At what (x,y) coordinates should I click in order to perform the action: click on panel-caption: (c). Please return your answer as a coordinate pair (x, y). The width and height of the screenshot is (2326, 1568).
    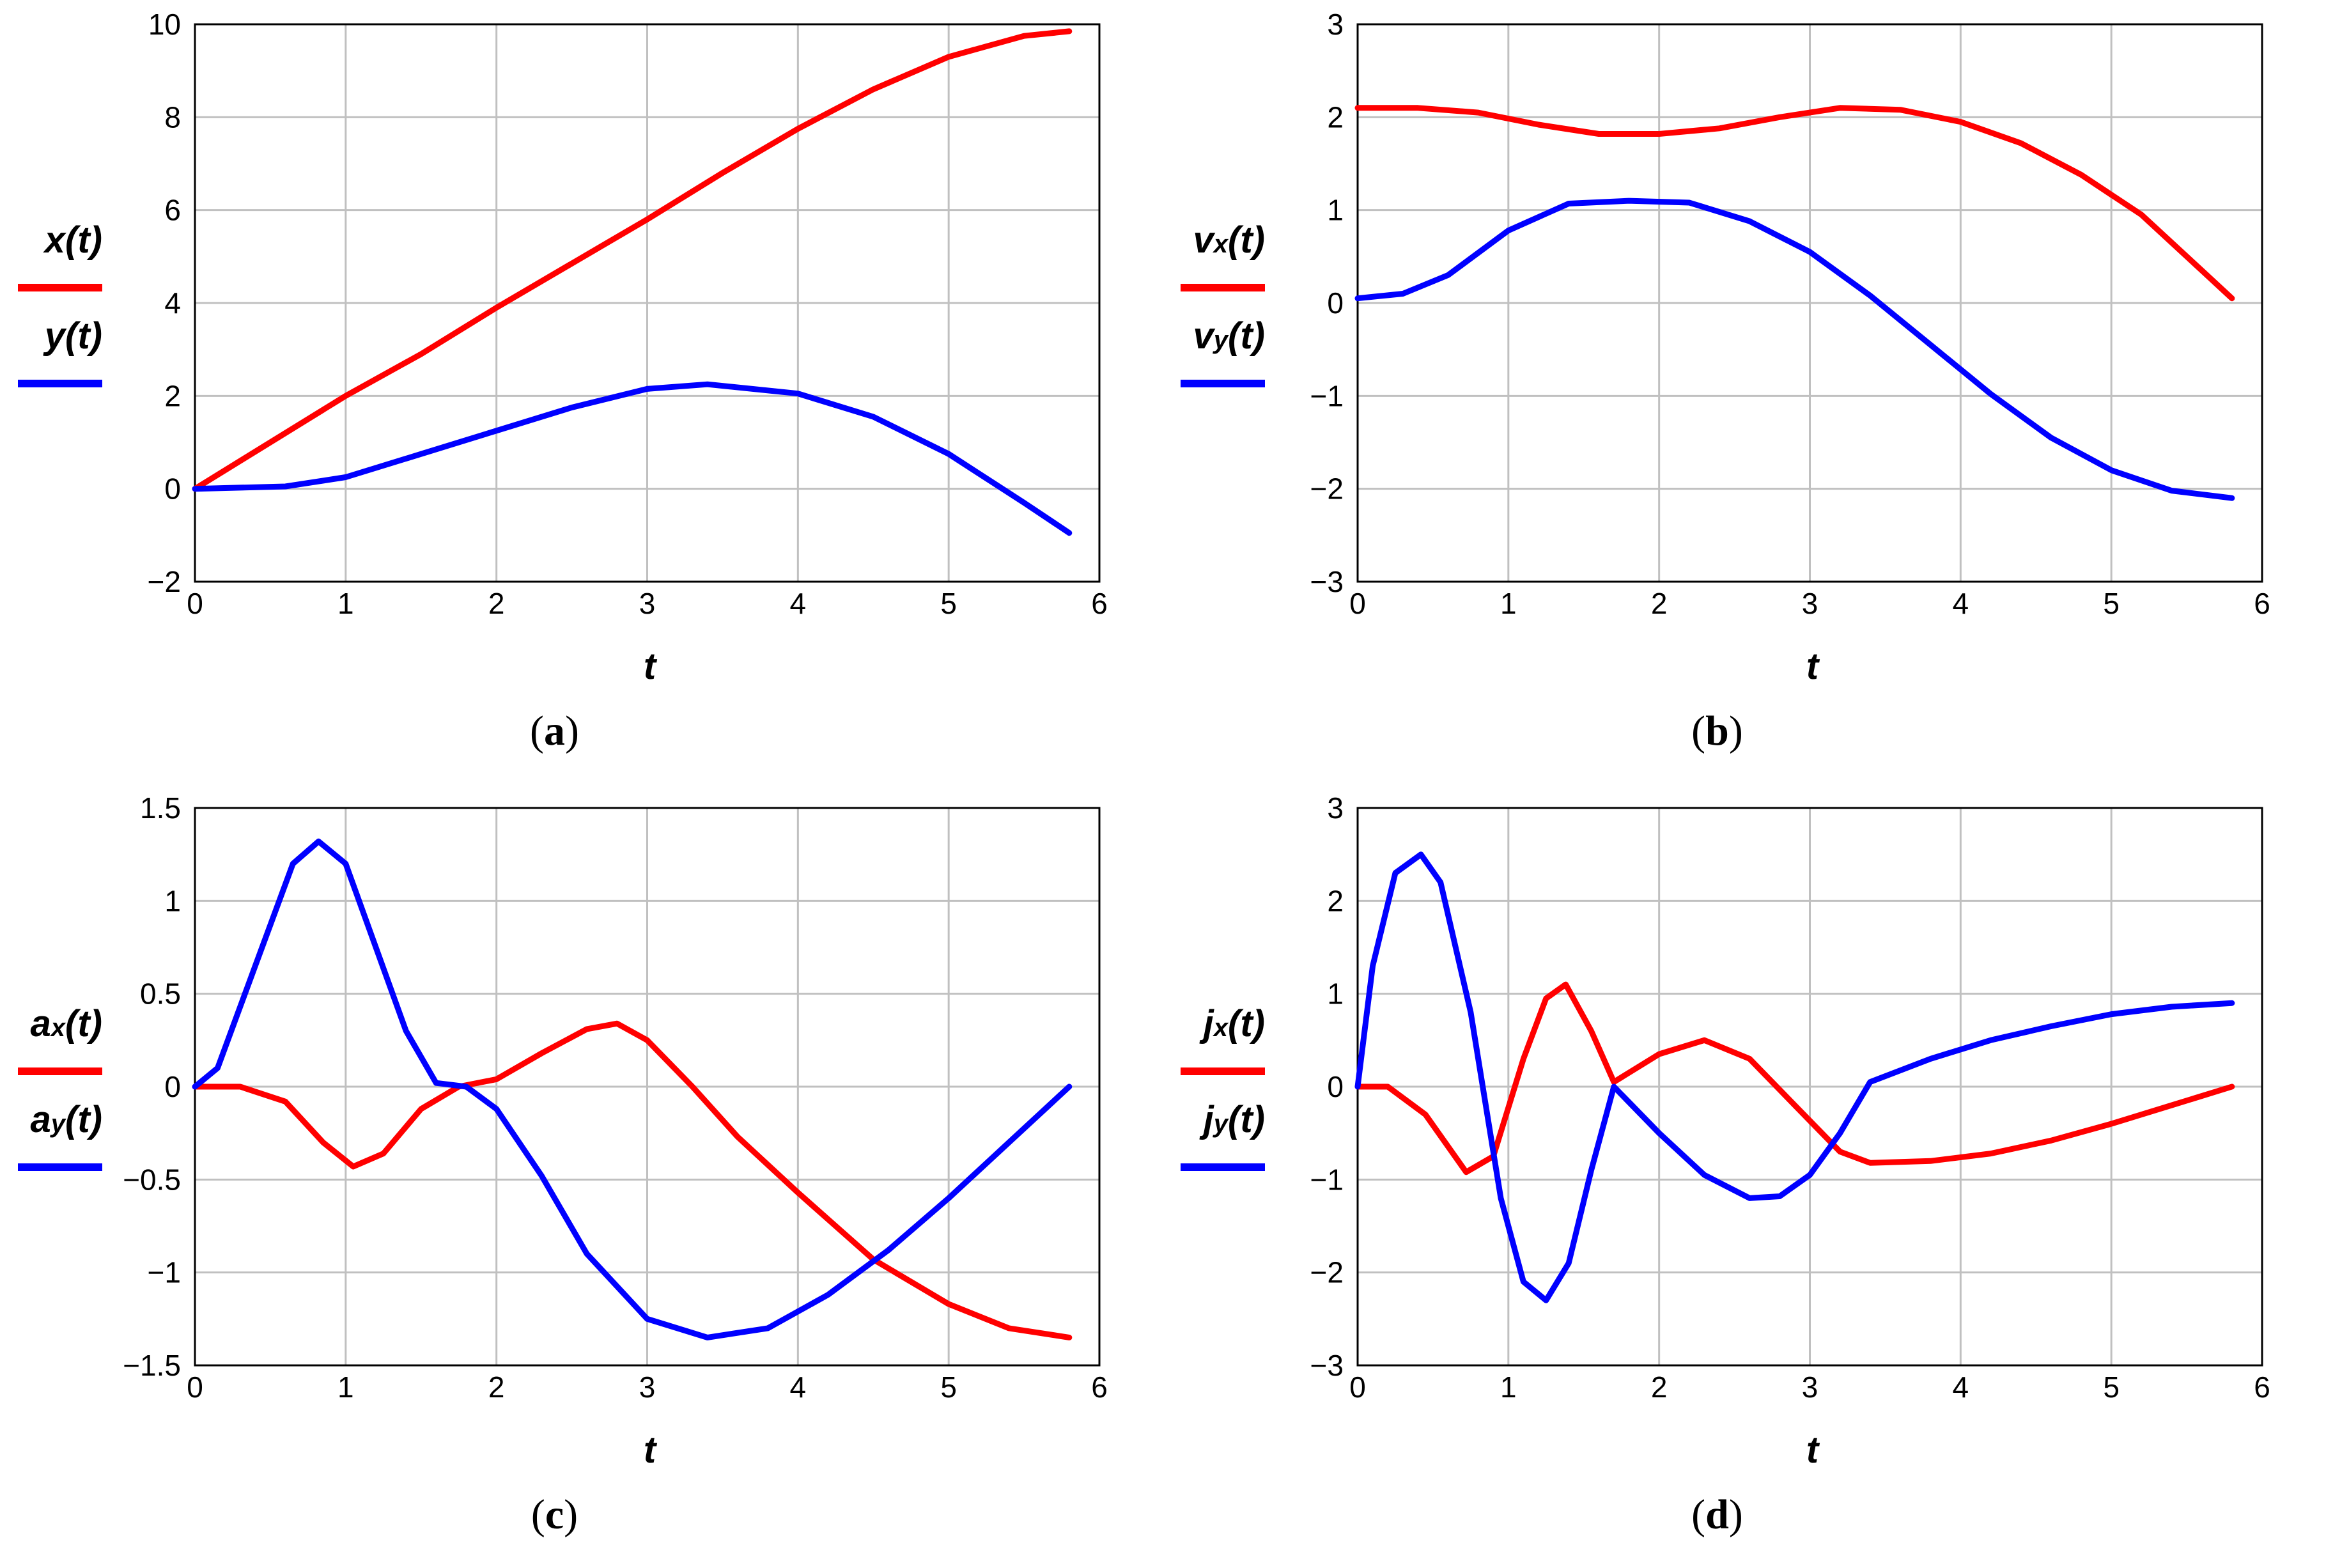
    Looking at the image, I should click on (554, 1514).